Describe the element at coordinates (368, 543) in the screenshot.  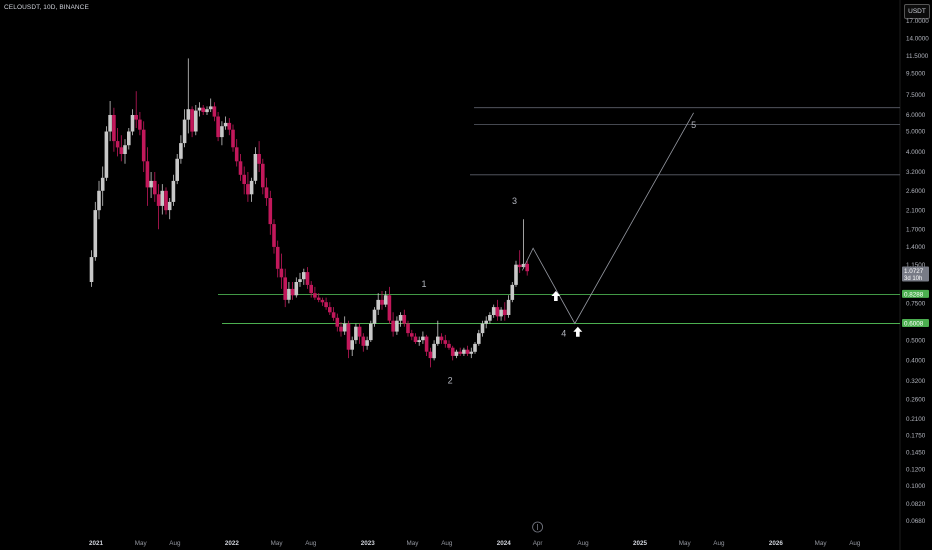
I see `time-tick-label: 2023` at that location.